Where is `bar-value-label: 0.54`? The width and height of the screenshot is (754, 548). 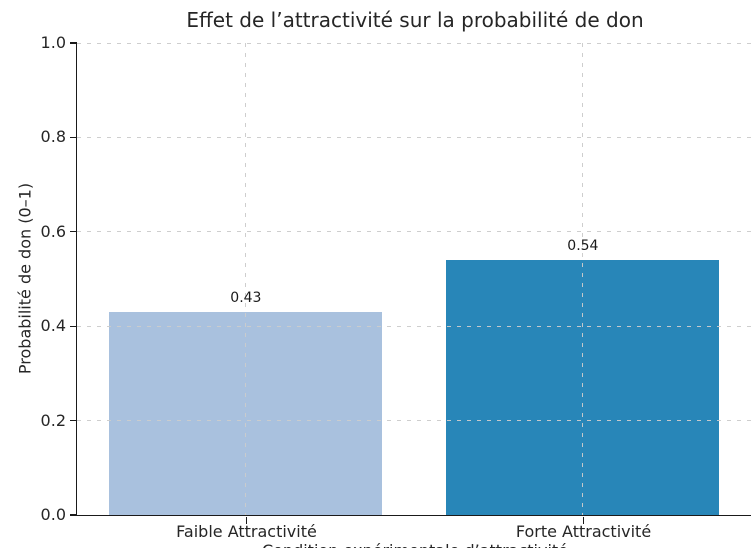
bar-value-label: 0.54 is located at coordinates (583, 246).